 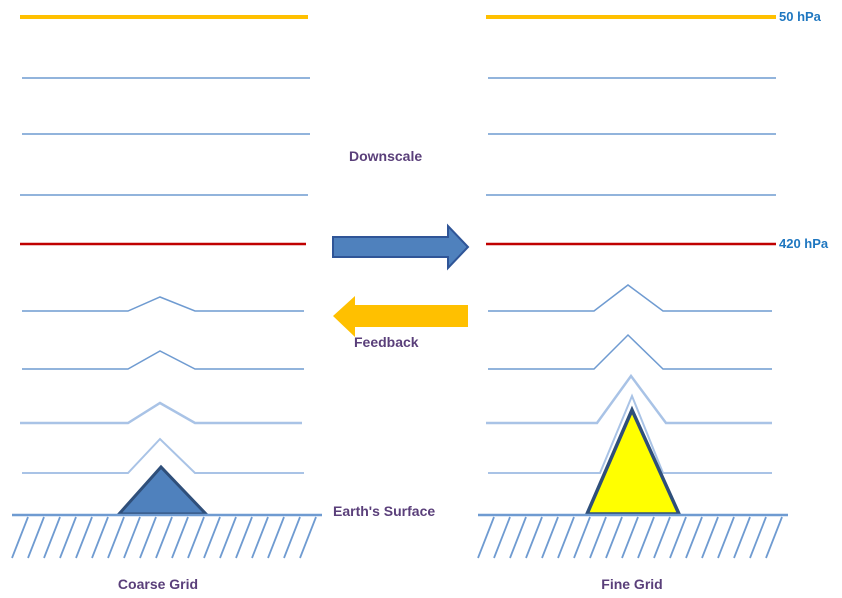 What do you see at coordinates (158, 584) in the screenshot?
I see `coarse-grid-label: Coarse Grid` at bounding box center [158, 584].